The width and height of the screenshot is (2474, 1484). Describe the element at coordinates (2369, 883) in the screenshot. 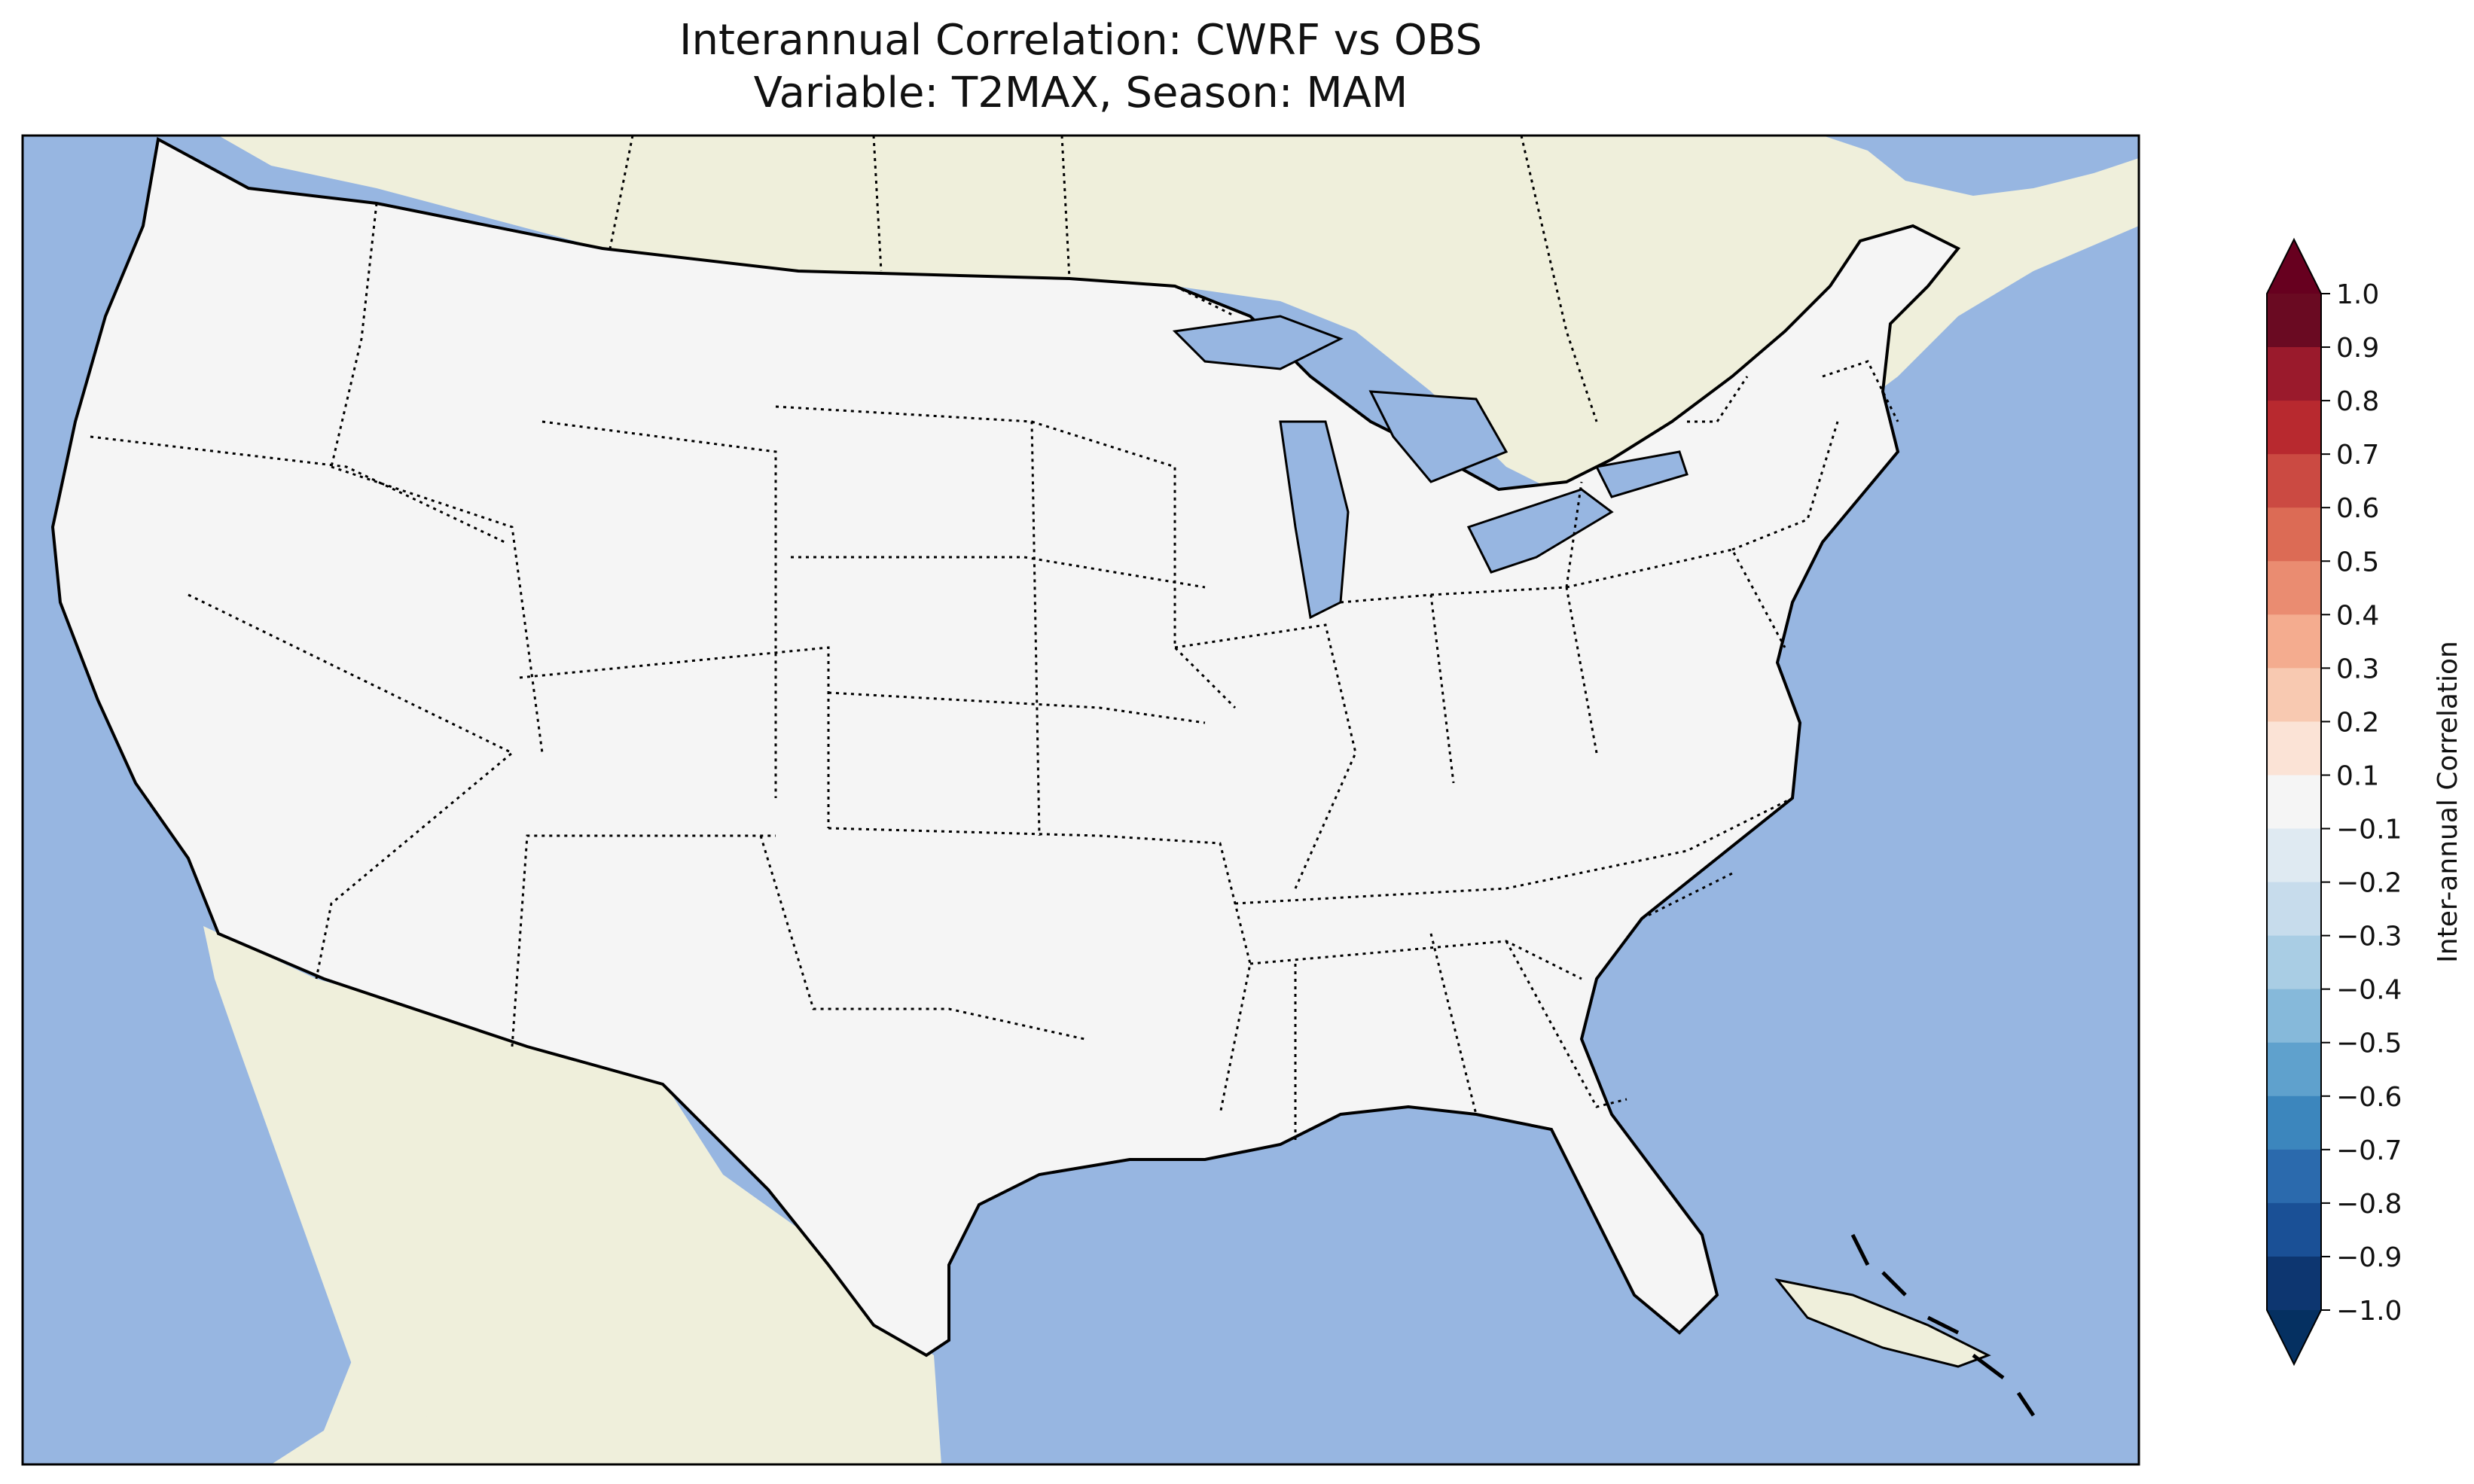

I see `colorbar-tick-label: −0.2` at that location.